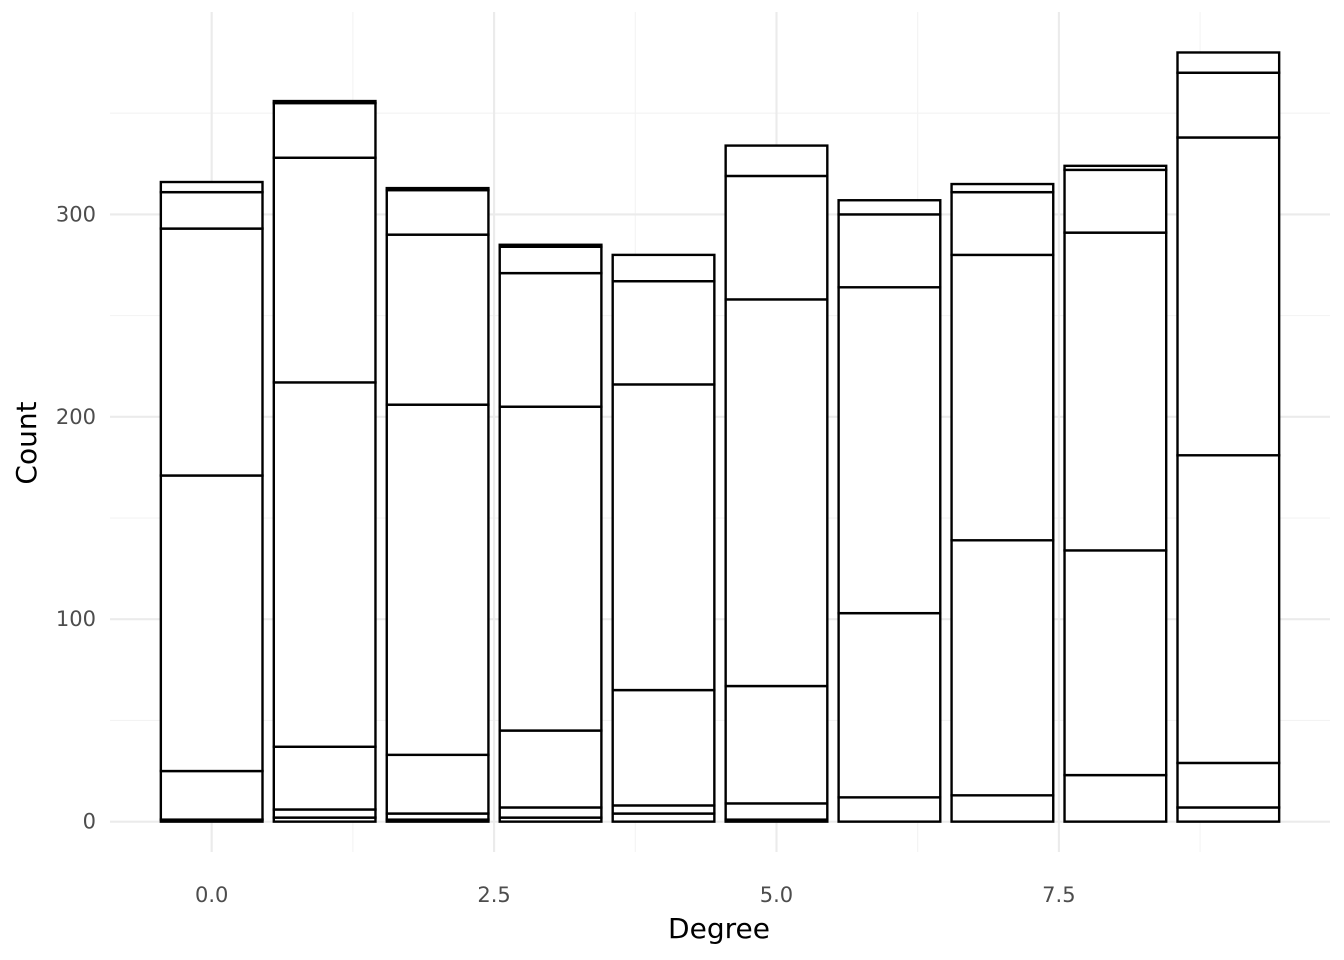 The image size is (1344, 960). I want to click on x-axis-title: Degree, so click(719, 928).